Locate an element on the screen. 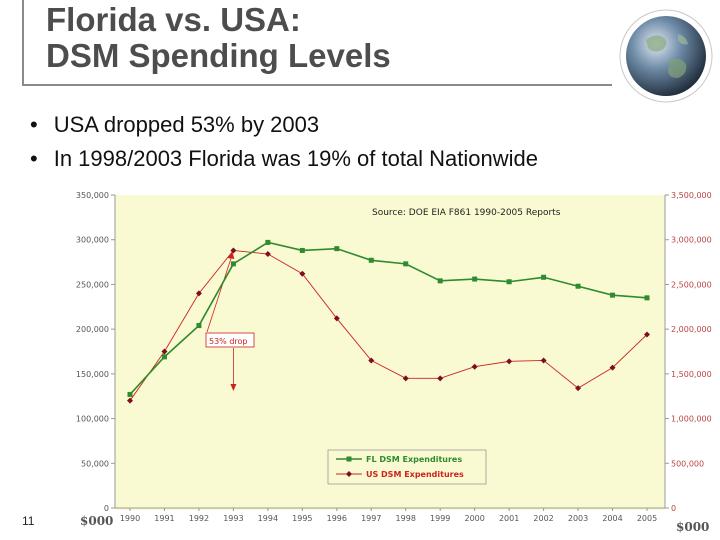 The image size is (720, 540). left-currency-label: $000 is located at coordinates (96, 521).